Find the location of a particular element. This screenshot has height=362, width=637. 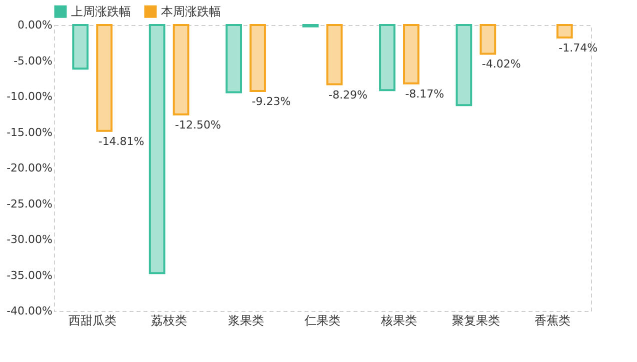

data-label: -1.74% is located at coordinates (578, 47).